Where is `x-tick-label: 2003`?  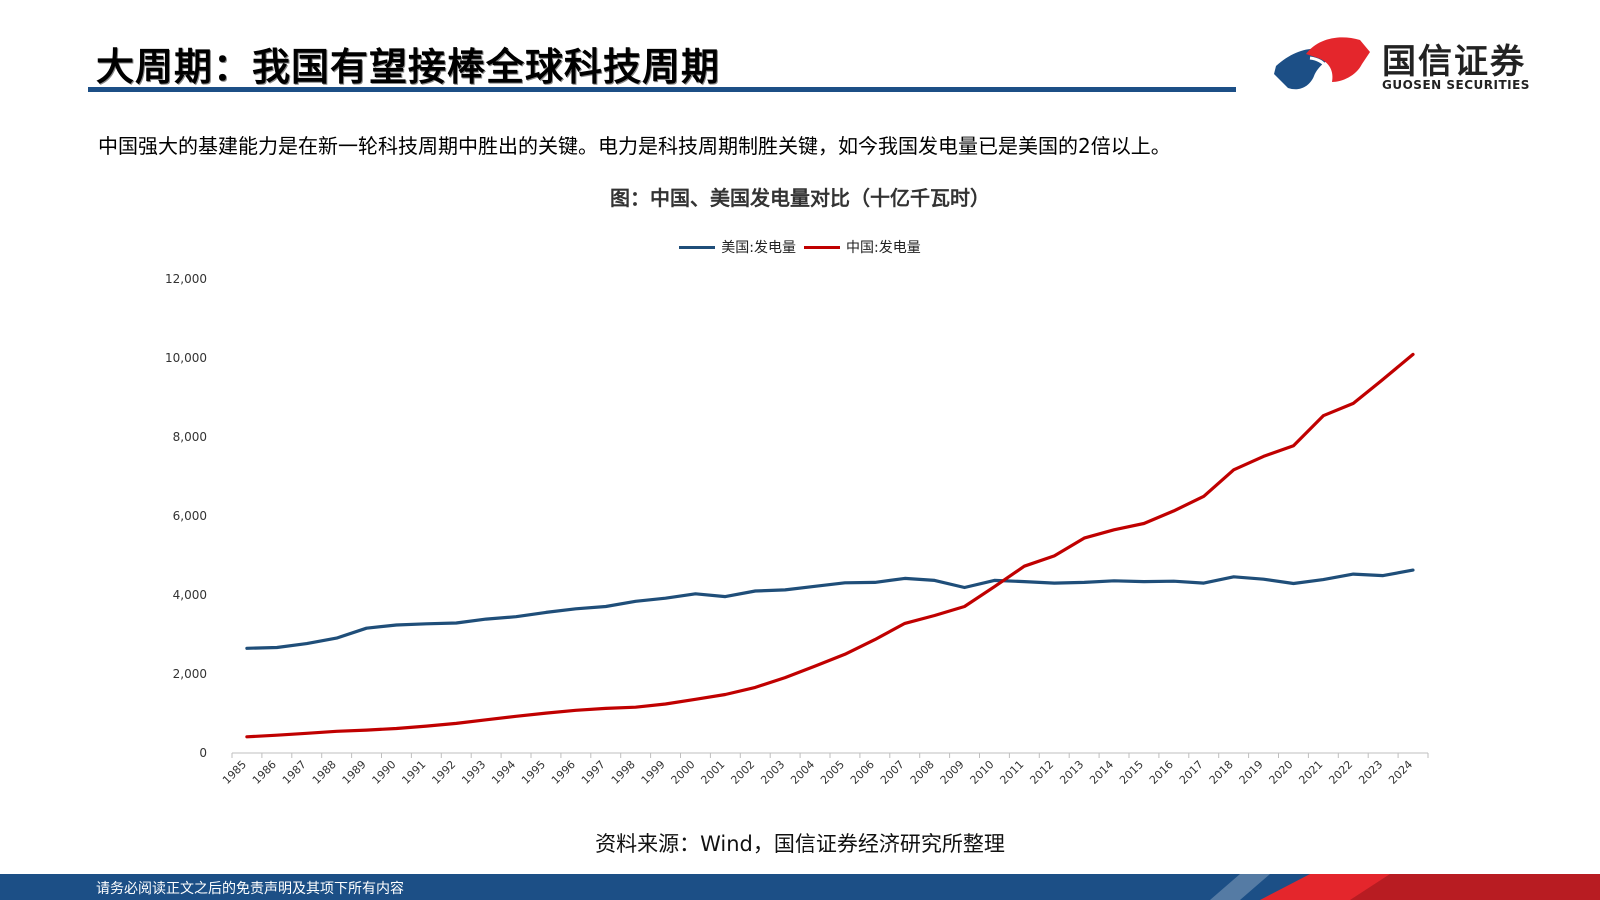 x-tick-label: 2003 is located at coordinates (772, 772).